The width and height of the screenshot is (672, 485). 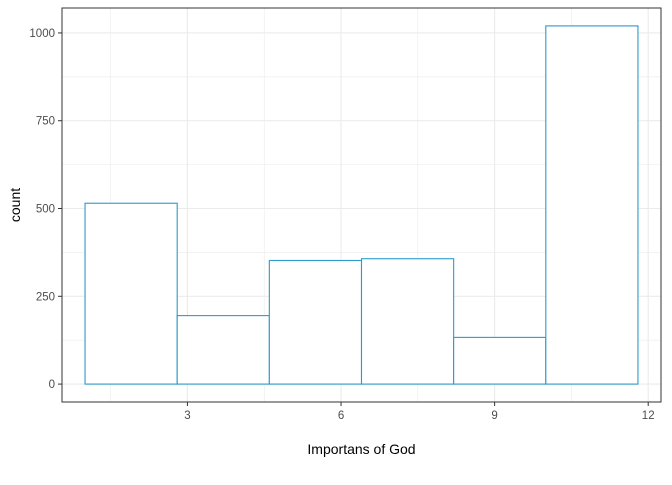 What do you see at coordinates (42, 34) in the screenshot?
I see `y-tick-label: 1000` at bounding box center [42, 34].